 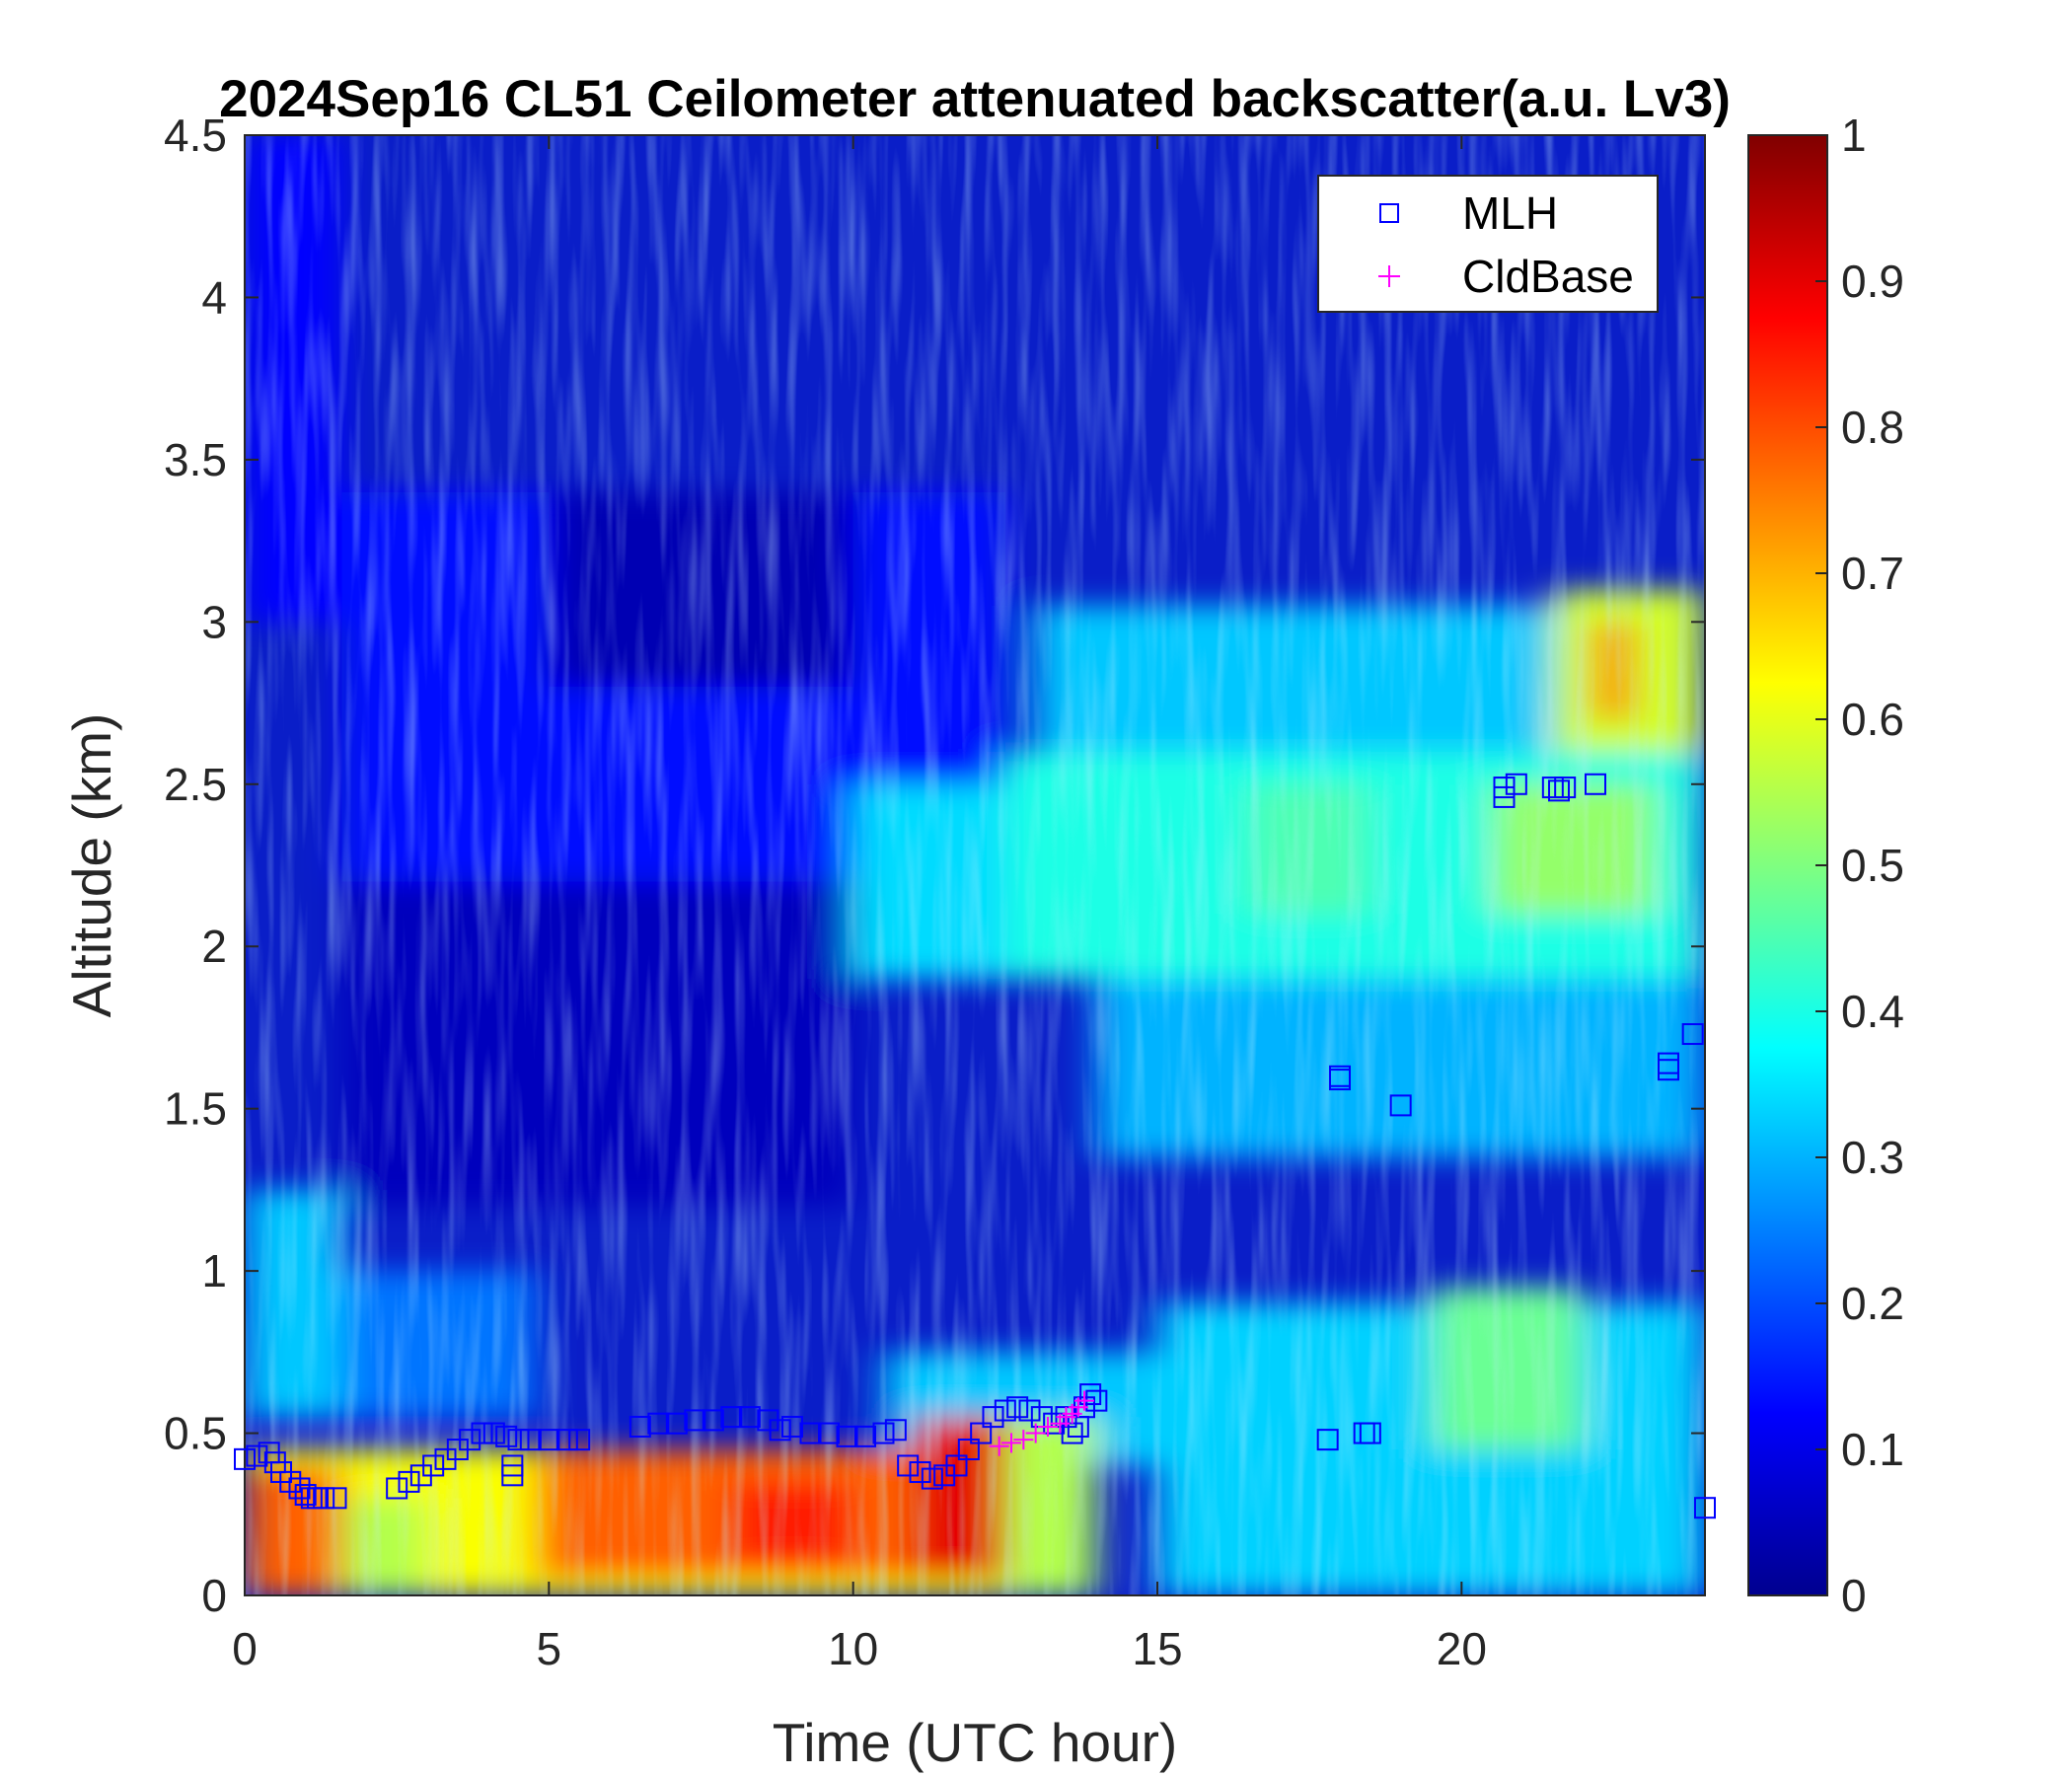 I want to click on y-tick-label: 2.5, so click(x=196, y=785).